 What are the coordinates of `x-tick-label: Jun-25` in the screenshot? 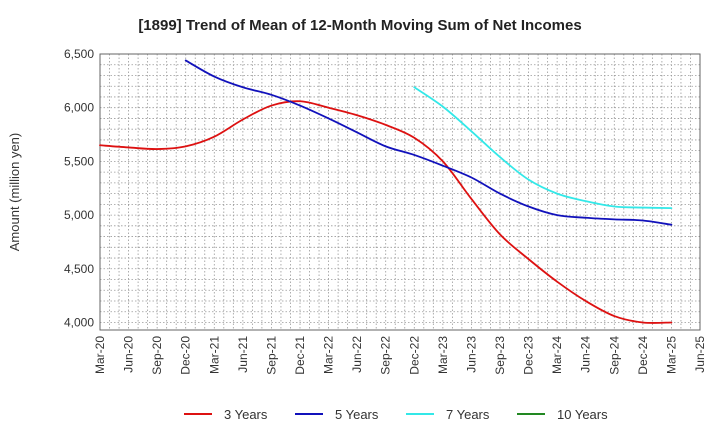 It's located at (700, 354).